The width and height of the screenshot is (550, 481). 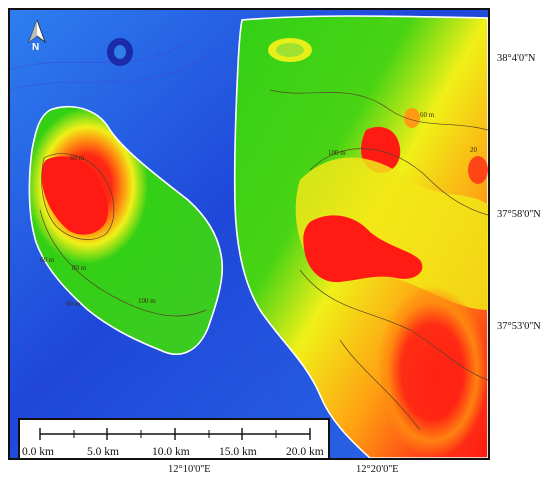 I want to click on seamount, so click(x=120, y=52).